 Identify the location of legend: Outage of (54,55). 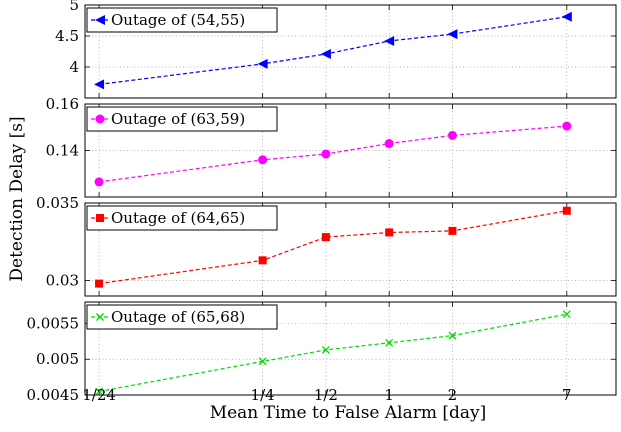
(182, 20).